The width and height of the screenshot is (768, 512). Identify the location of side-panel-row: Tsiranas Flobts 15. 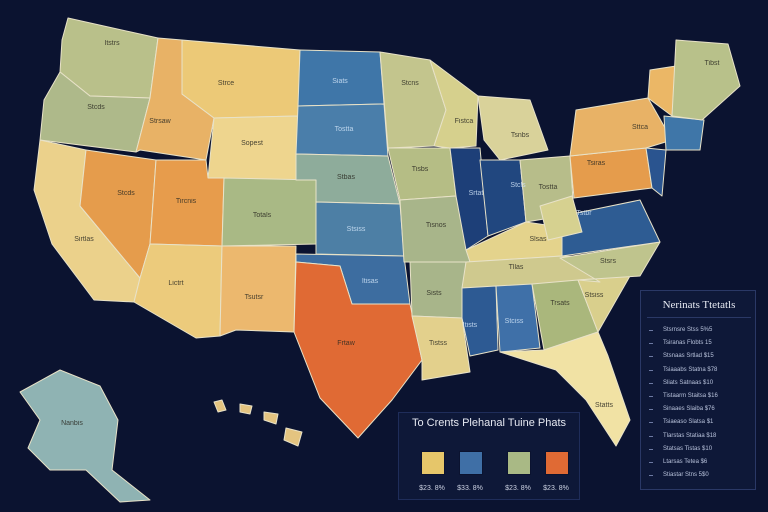
(687, 343).